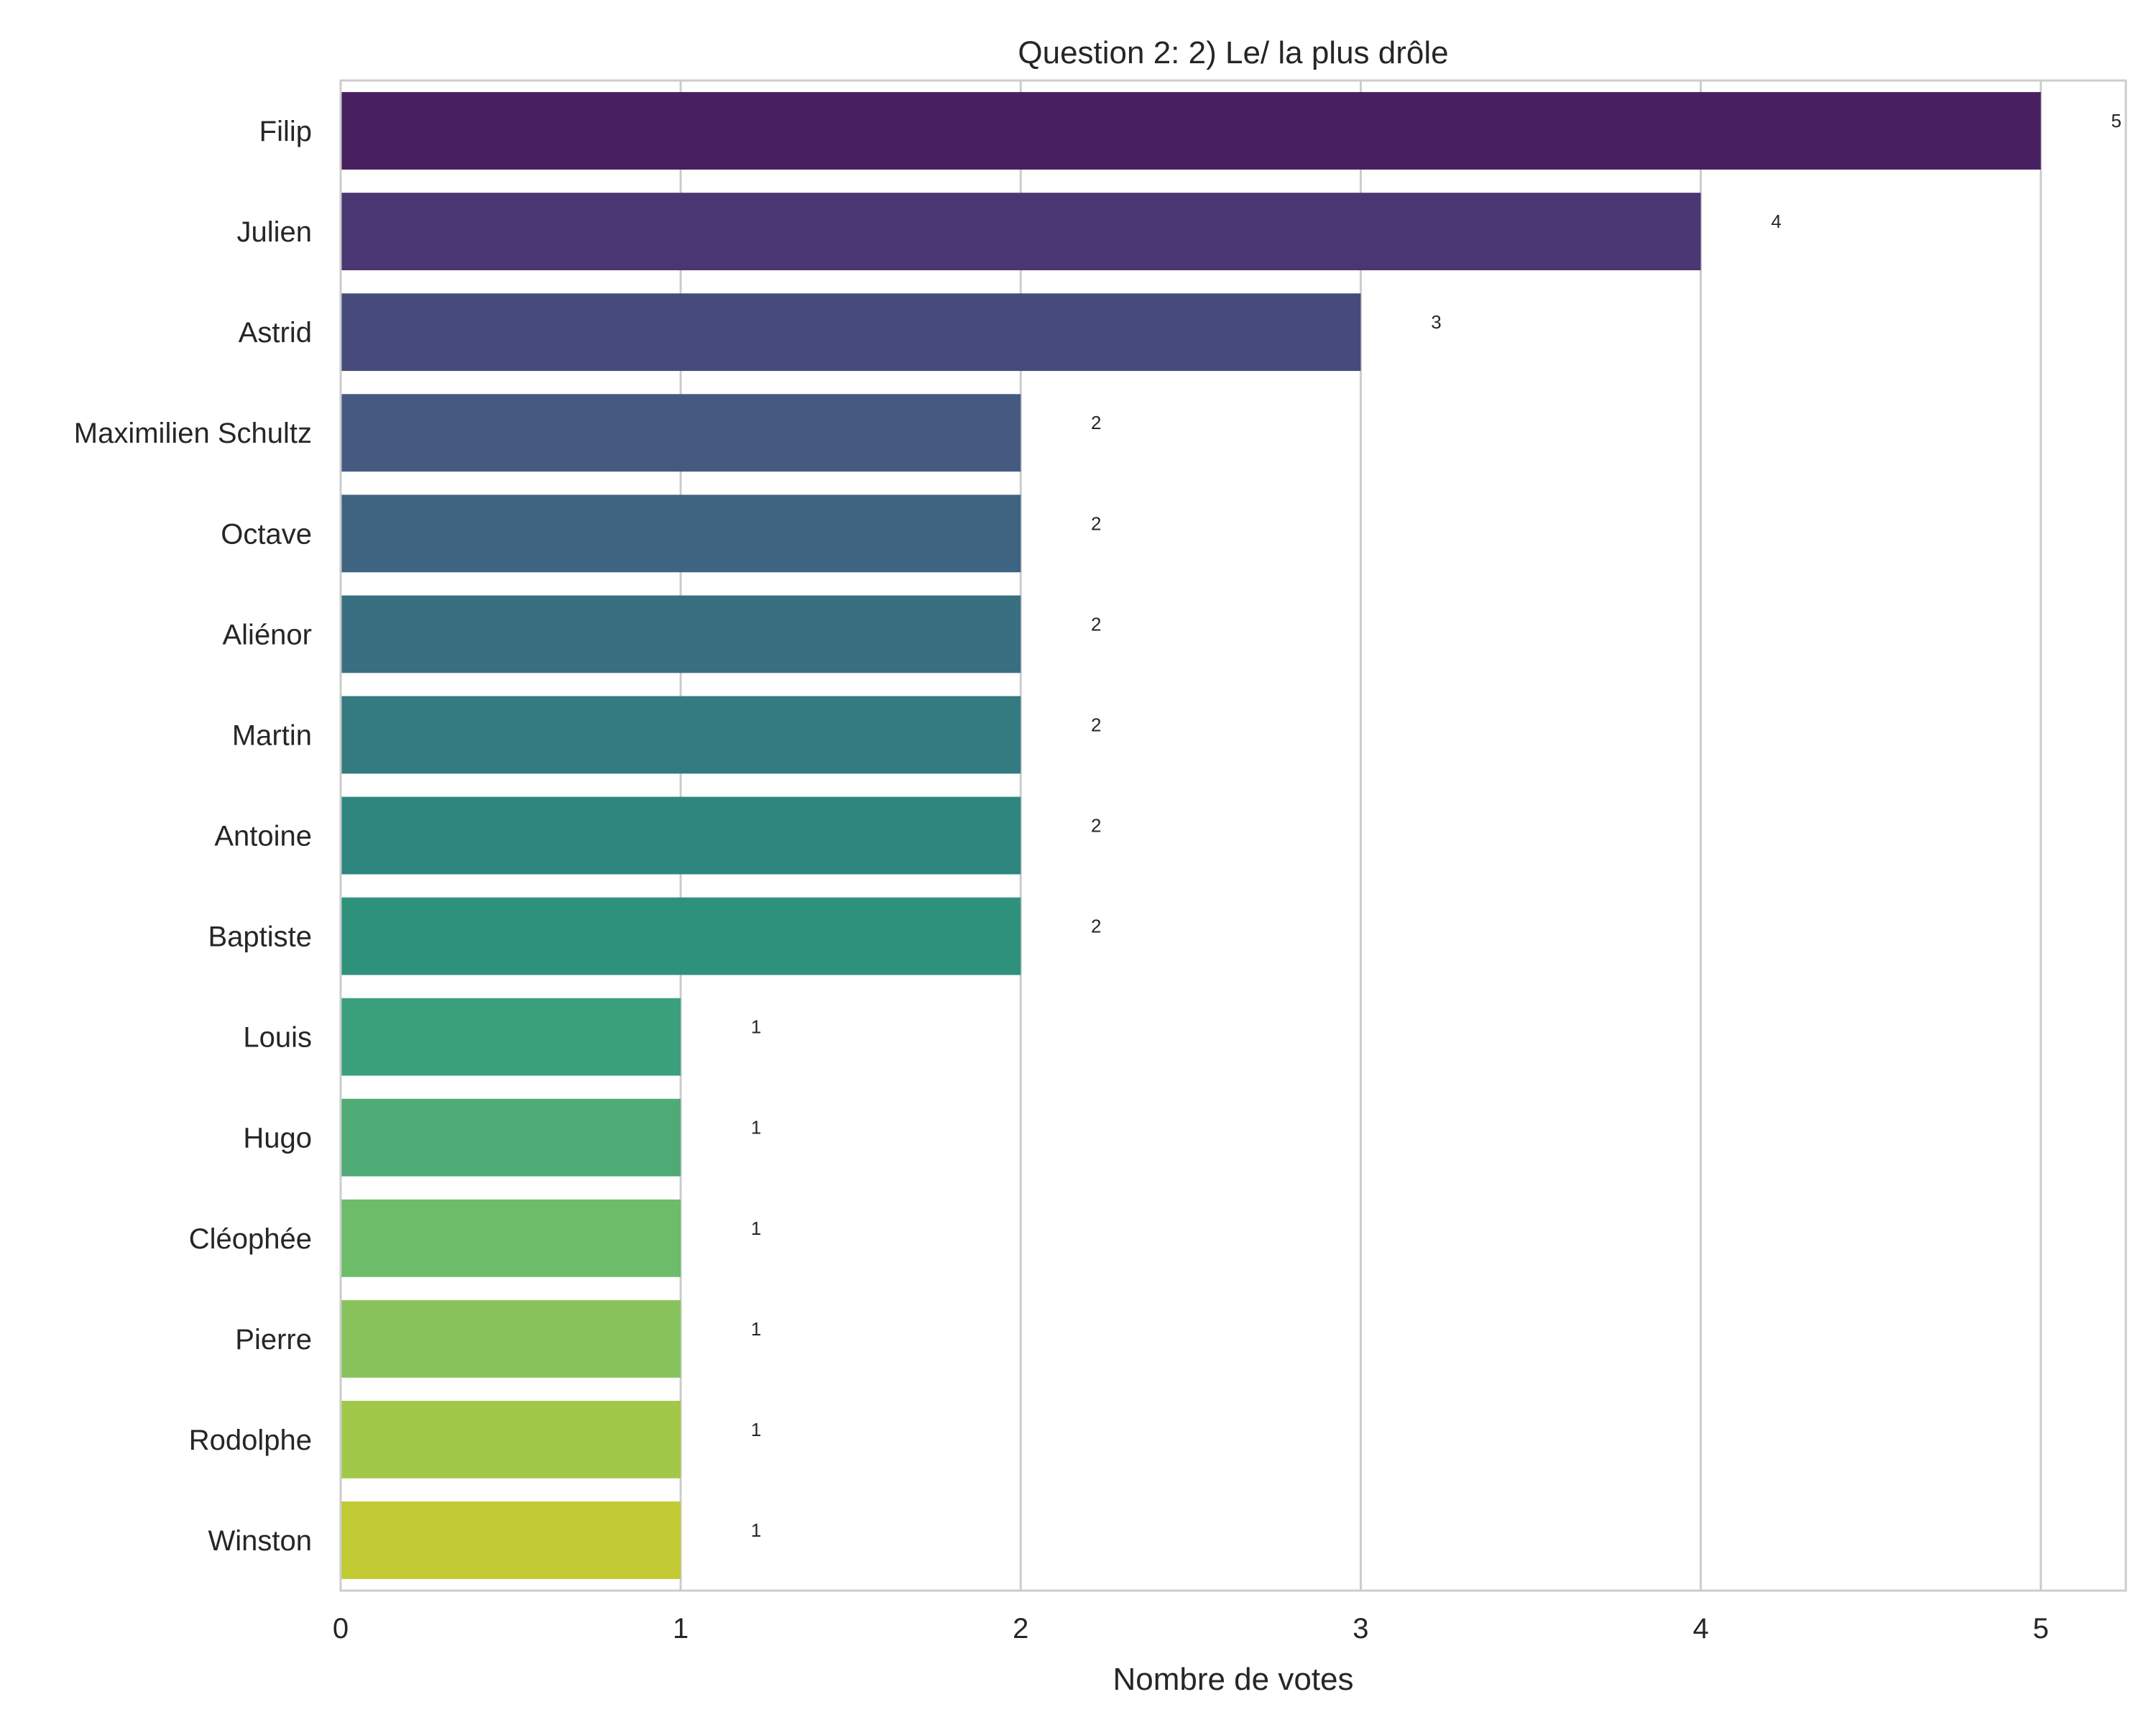  What do you see at coordinates (260, 937) in the screenshot?
I see `y-tick-label: Baptiste` at bounding box center [260, 937].